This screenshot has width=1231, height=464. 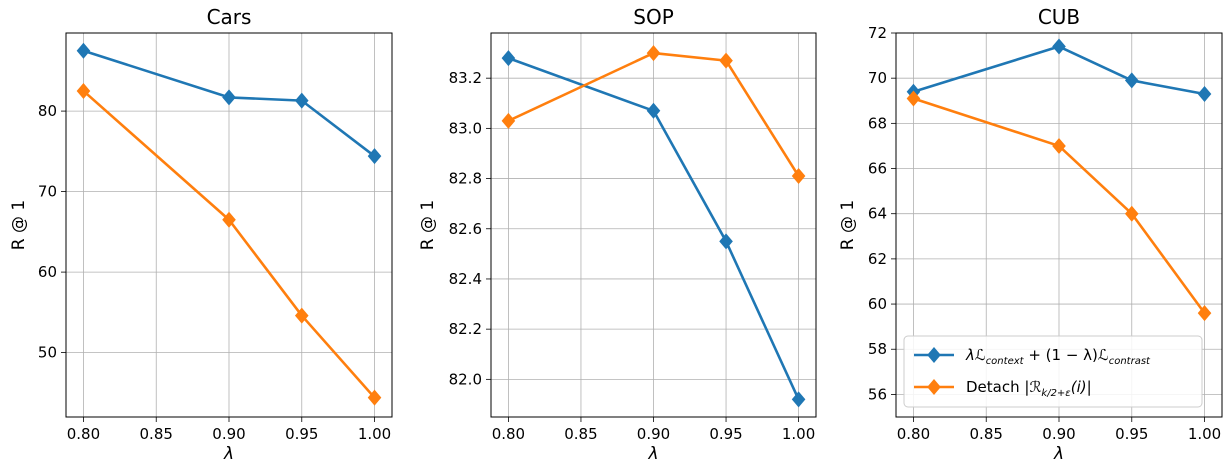 I want to click on y-tick-label: 72, so click(x=877, y=33).